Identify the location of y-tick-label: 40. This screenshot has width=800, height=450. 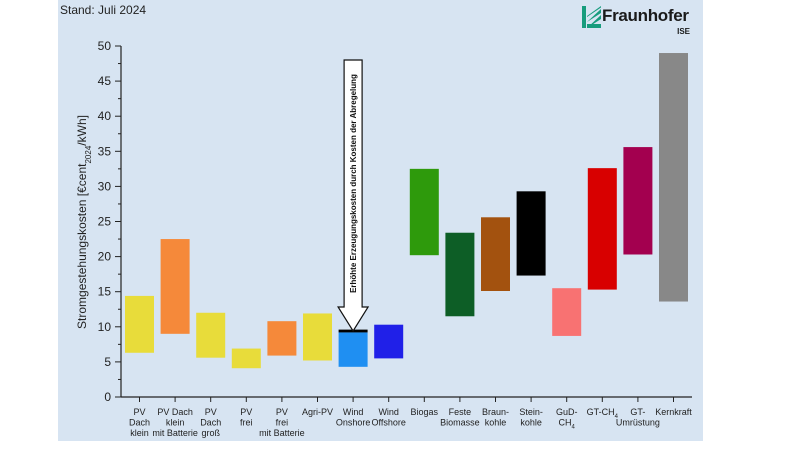
(105, 116).